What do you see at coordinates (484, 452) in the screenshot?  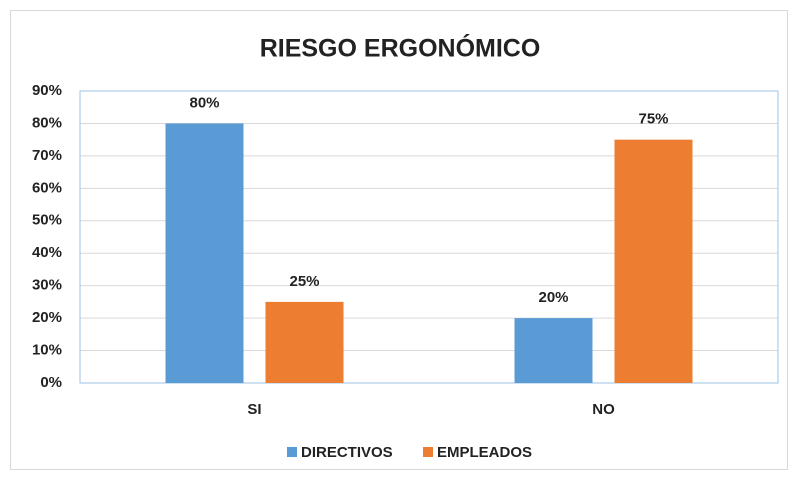 I see `legend-label: EMPLEADOS` at bounding box center [484, 452].